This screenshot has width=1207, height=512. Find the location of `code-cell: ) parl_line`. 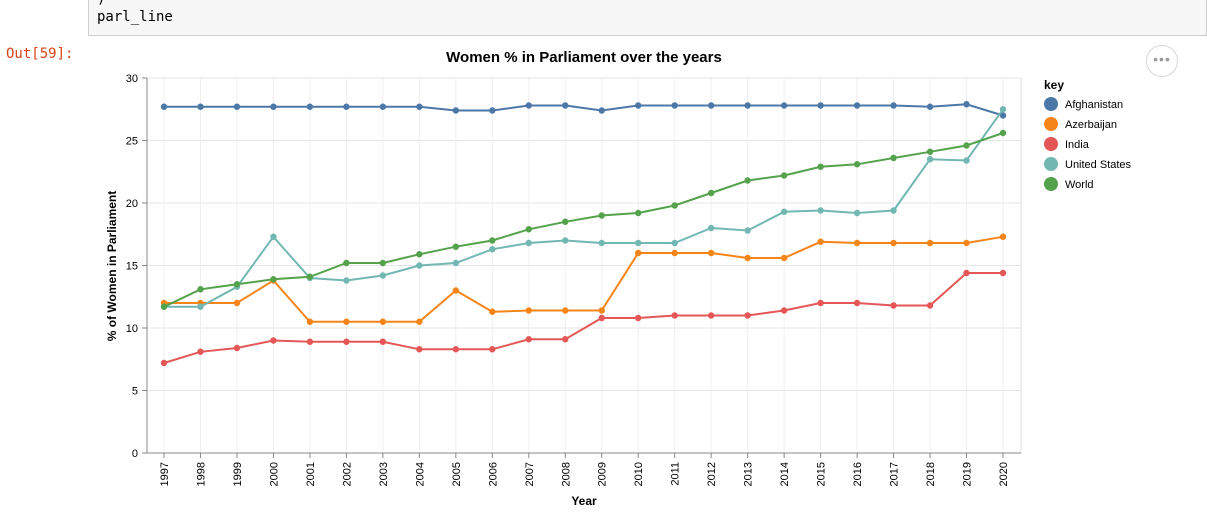

code-cell: ) parl_line is located at coordinates (647, 18).